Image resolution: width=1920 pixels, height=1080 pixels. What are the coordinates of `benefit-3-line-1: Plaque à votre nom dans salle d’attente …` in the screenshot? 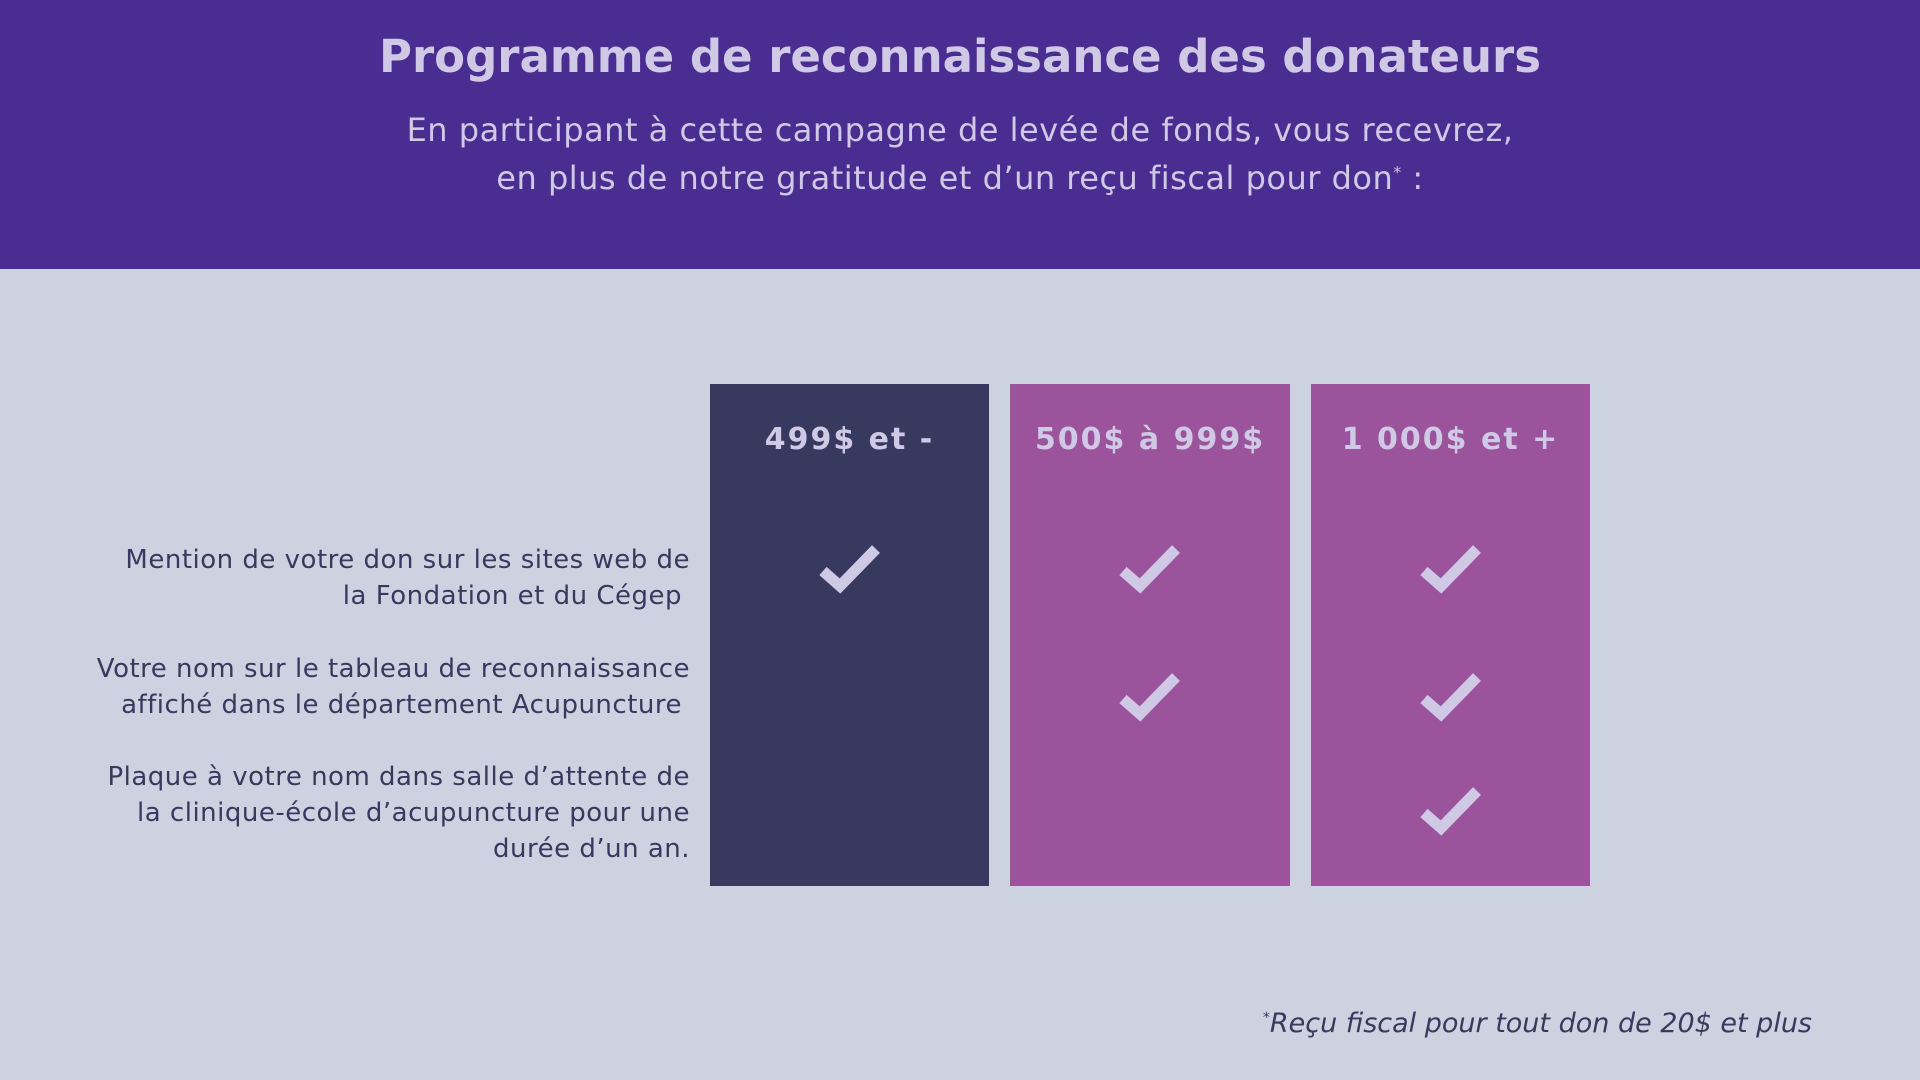 It's located at (398, 777).